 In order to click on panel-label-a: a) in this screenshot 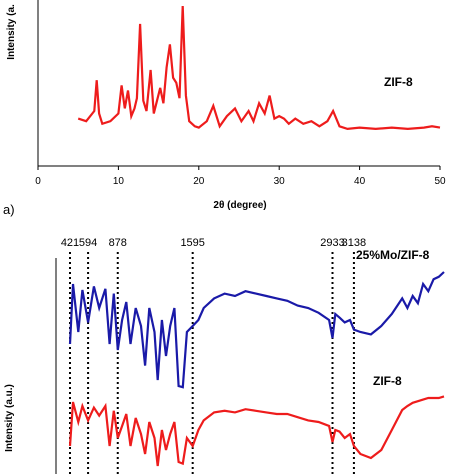, I will do `click(9, 209)`.